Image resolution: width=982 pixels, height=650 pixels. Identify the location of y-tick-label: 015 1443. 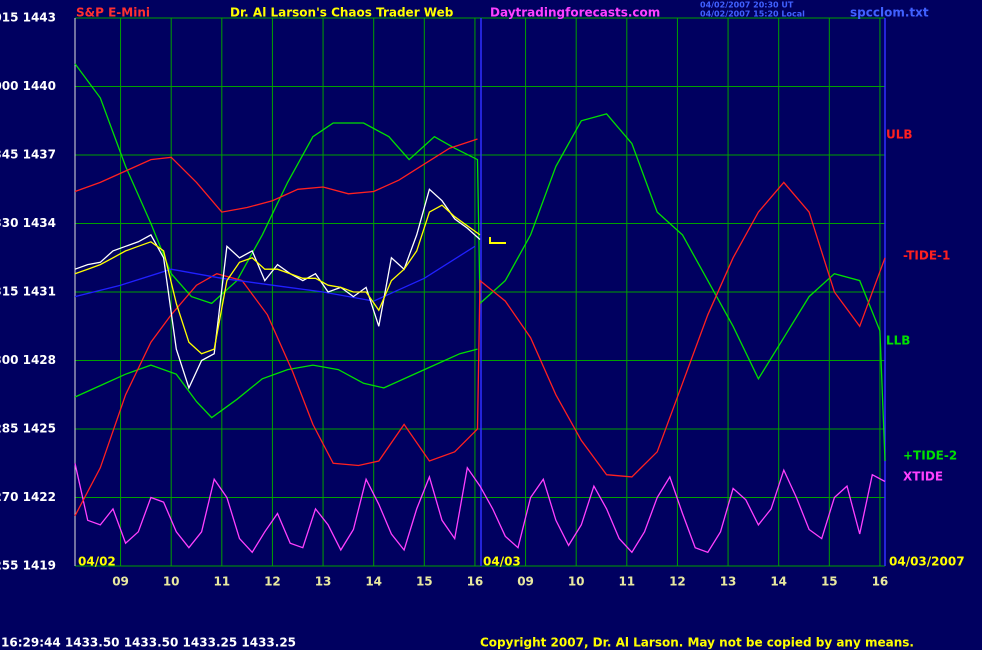
(28, 18).